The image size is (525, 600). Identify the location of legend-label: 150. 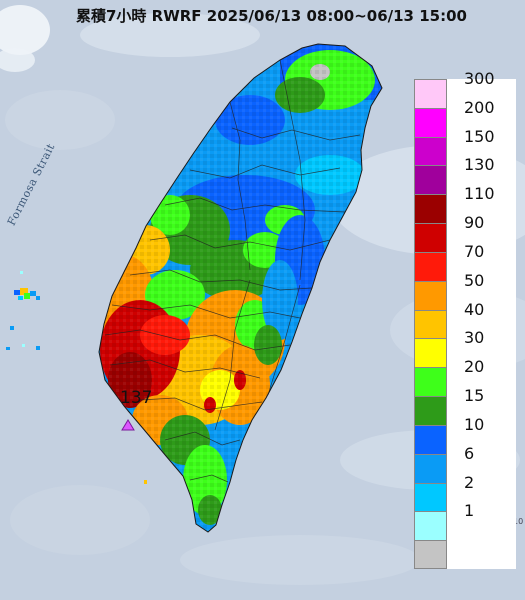
(479, 136).